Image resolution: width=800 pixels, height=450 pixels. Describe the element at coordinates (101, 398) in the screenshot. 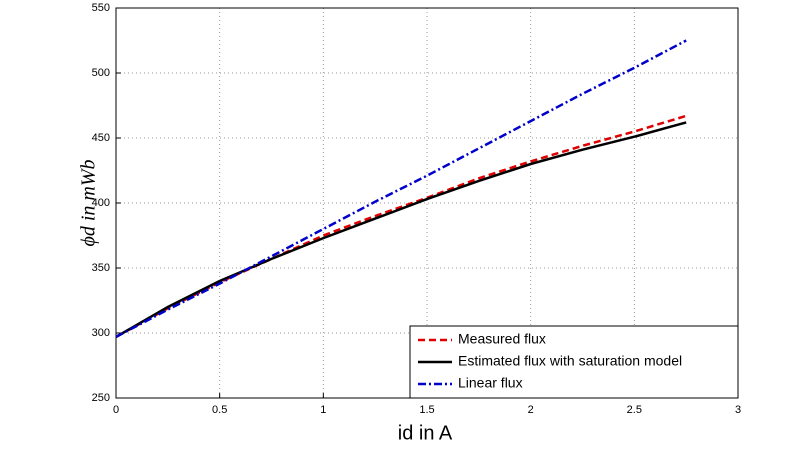

I see `y-tick-label: 250` at that location.